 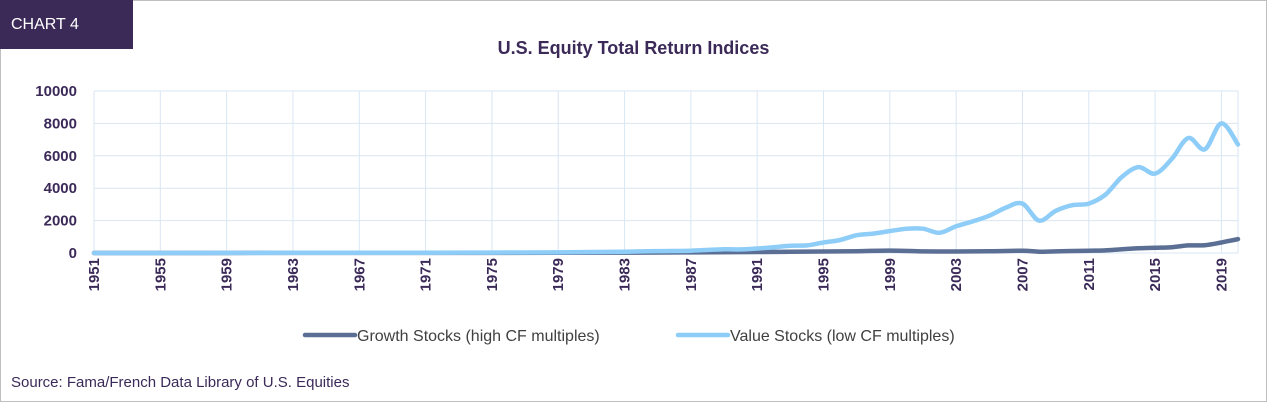 I want to click on x-tick-label: 1991, so click(x=757, y=274).